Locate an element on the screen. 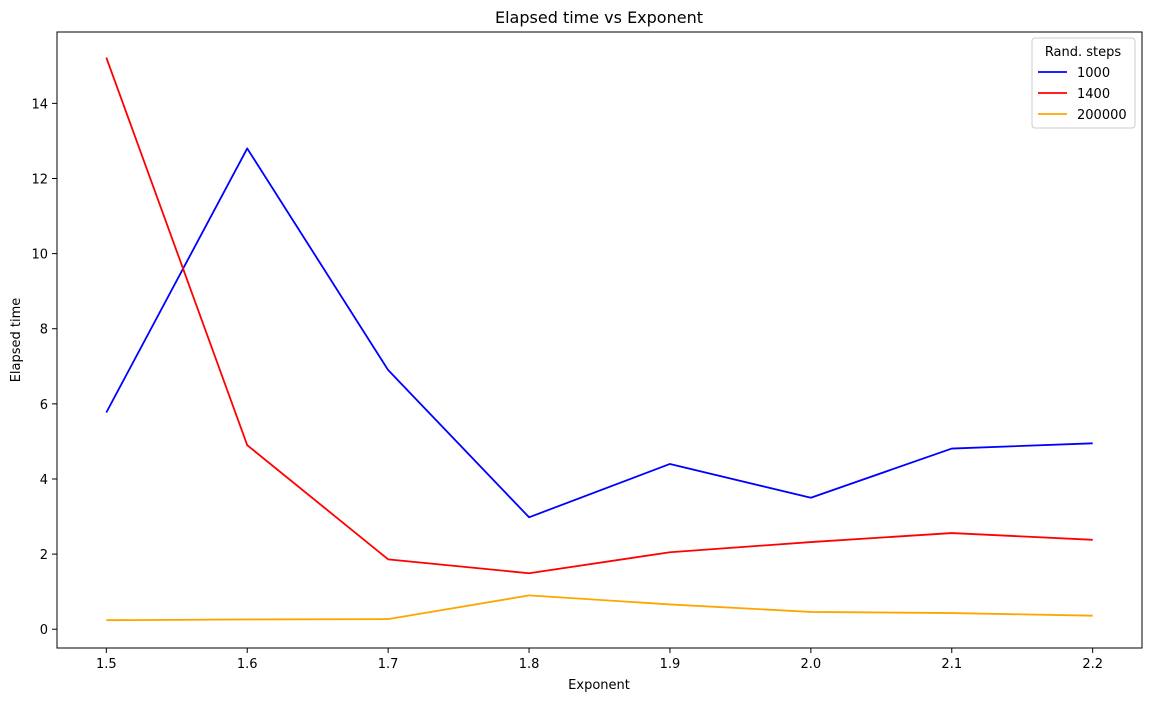  y-tick-label: 8 is located at coordinates (44, 330).